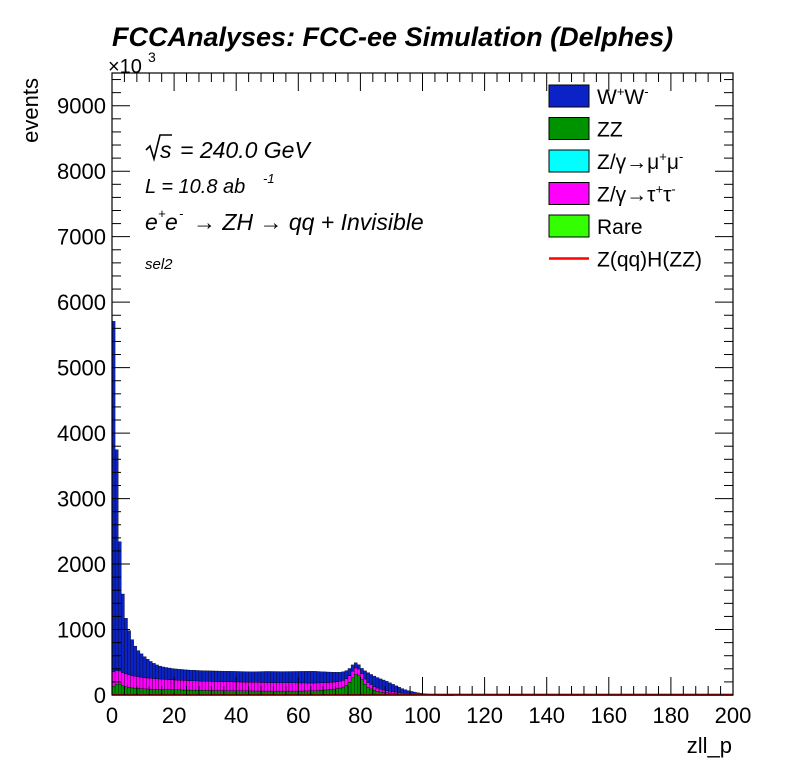 The height and width of the screenshot is (772, 796). I want to click on x-axis-label: zll_p, so click(709, 745).